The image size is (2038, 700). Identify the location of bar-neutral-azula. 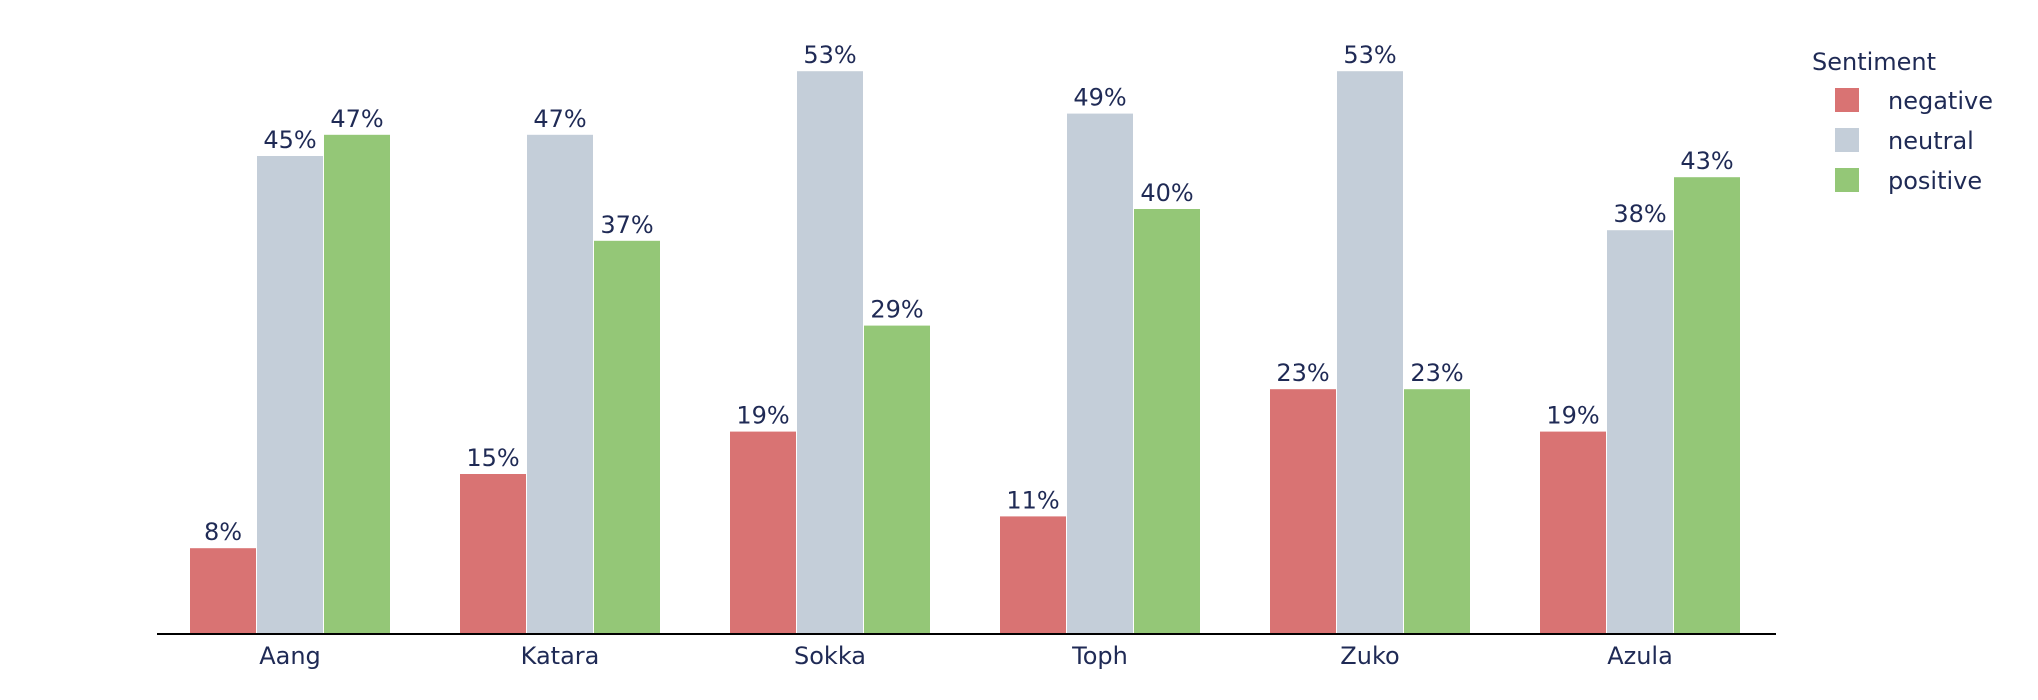
(1640, 431).